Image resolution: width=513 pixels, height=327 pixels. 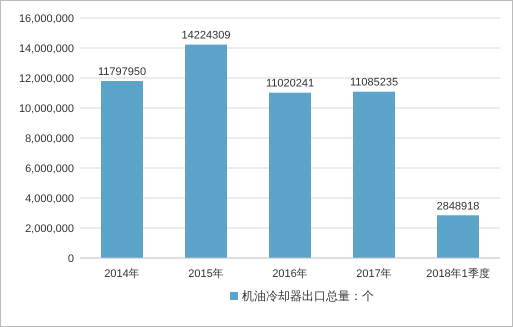 I want to click on x-tick-label: 2017年, so click(x=374, y=274).